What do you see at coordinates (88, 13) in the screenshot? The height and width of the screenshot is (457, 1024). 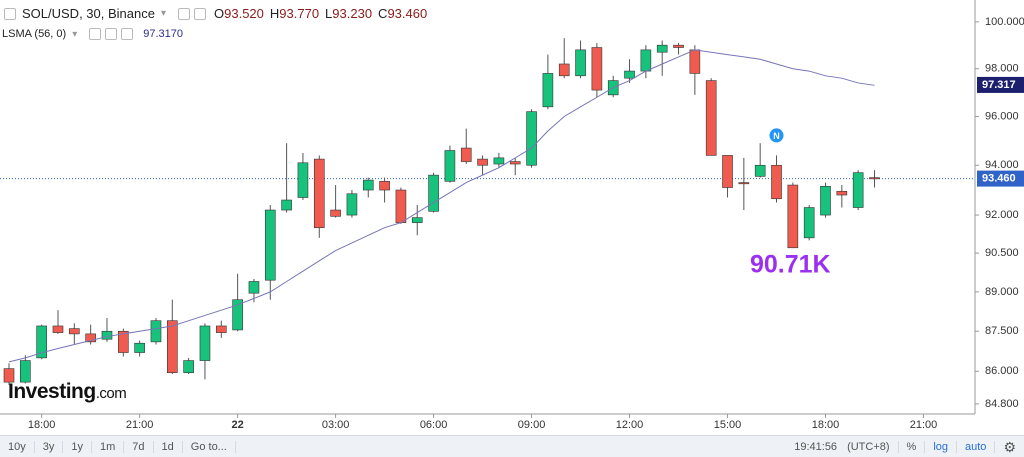 I see `symbol-title: SOL/USD, 30, Binance` at bounding box center [88, 13].